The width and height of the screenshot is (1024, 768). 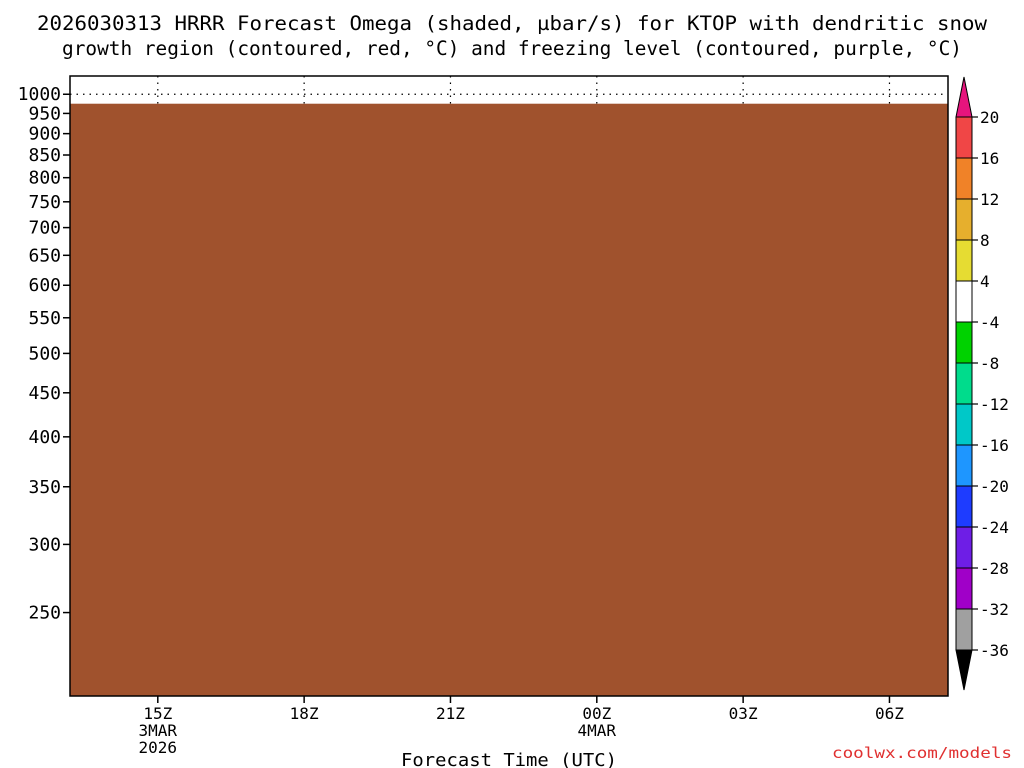 I want to click on x-axis-title: Forecast Time (UTC), so click(x=509, y=759).